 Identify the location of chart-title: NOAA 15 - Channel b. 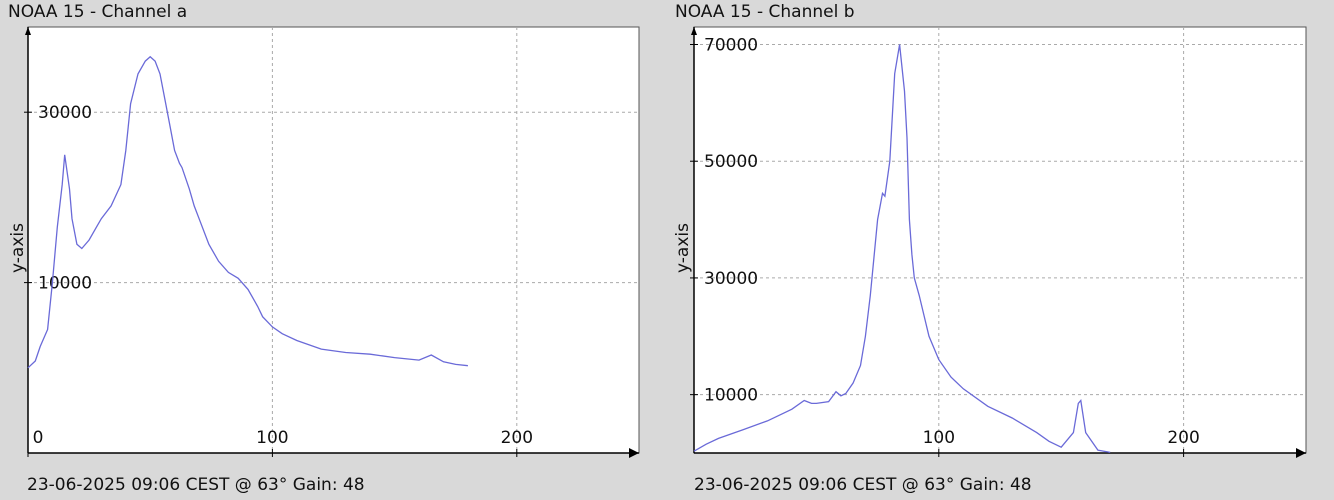
(765, 12).